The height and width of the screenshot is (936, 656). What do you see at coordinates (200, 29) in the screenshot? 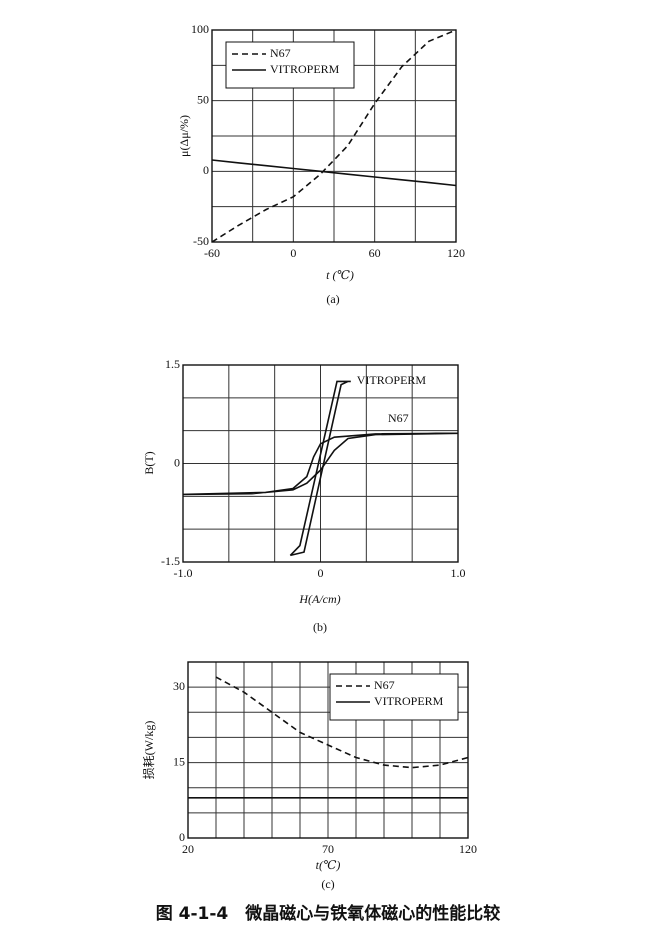
I see `y-tick-label: 100` at bounding box center [200, 29].